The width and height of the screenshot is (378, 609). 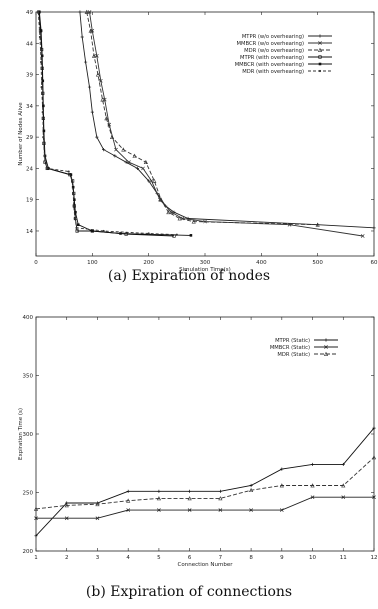 What do you see at coordinates (98, 558) in the screenshot?
I see `chart2-x-tick-label: 3` at bounding box center [98, 558].